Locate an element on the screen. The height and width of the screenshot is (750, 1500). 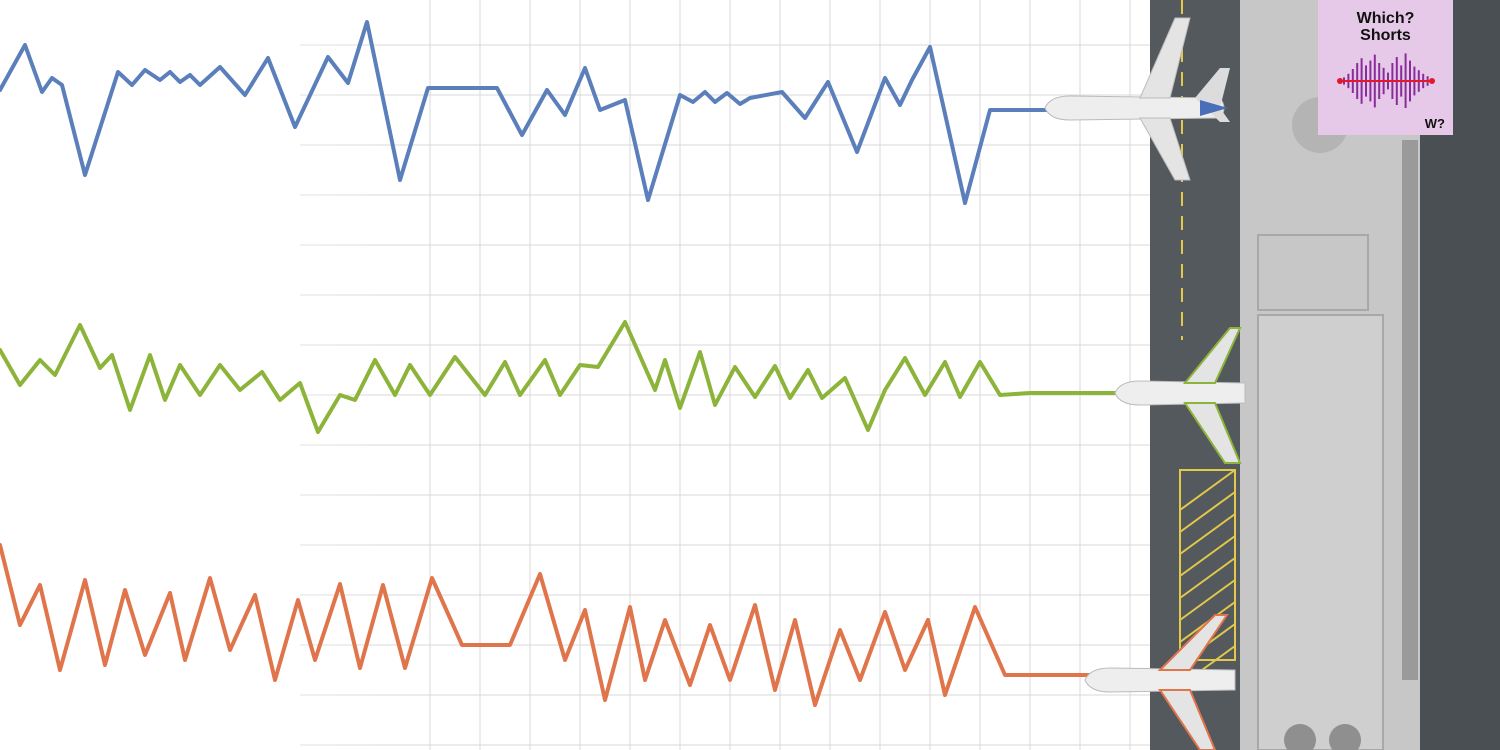
badge-title-line1: Which? is located at coordinates (1385, 18).